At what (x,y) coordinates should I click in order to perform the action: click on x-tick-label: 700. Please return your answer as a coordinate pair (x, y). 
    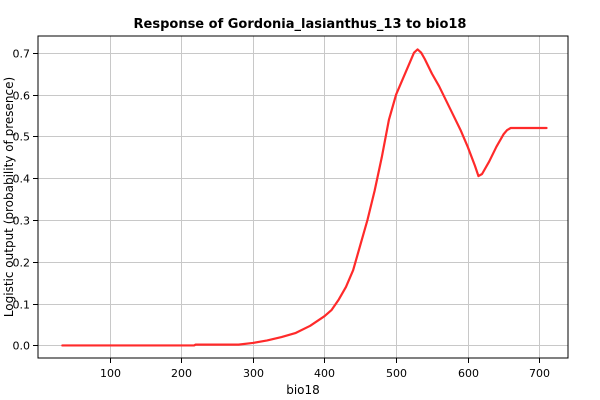
    Looking at the image, I should click on (539, 373).